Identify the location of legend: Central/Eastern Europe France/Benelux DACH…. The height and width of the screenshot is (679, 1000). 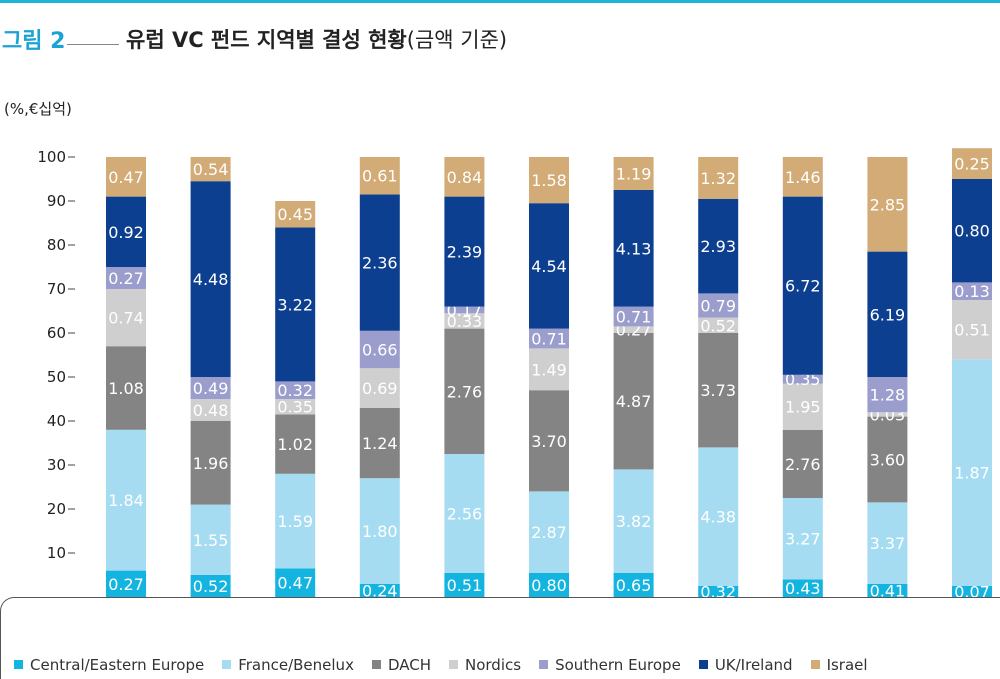
(450, 665).